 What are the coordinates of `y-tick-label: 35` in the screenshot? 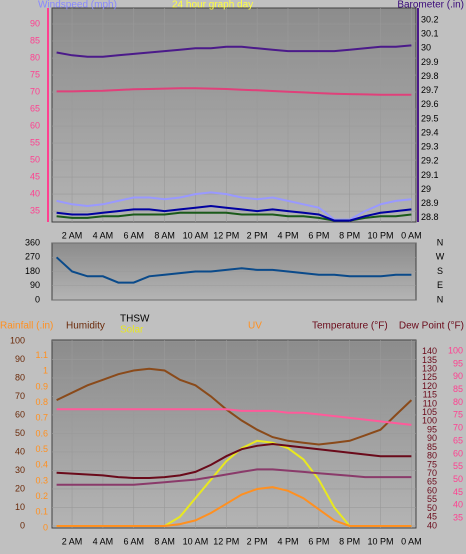 It's located at (458, 518).